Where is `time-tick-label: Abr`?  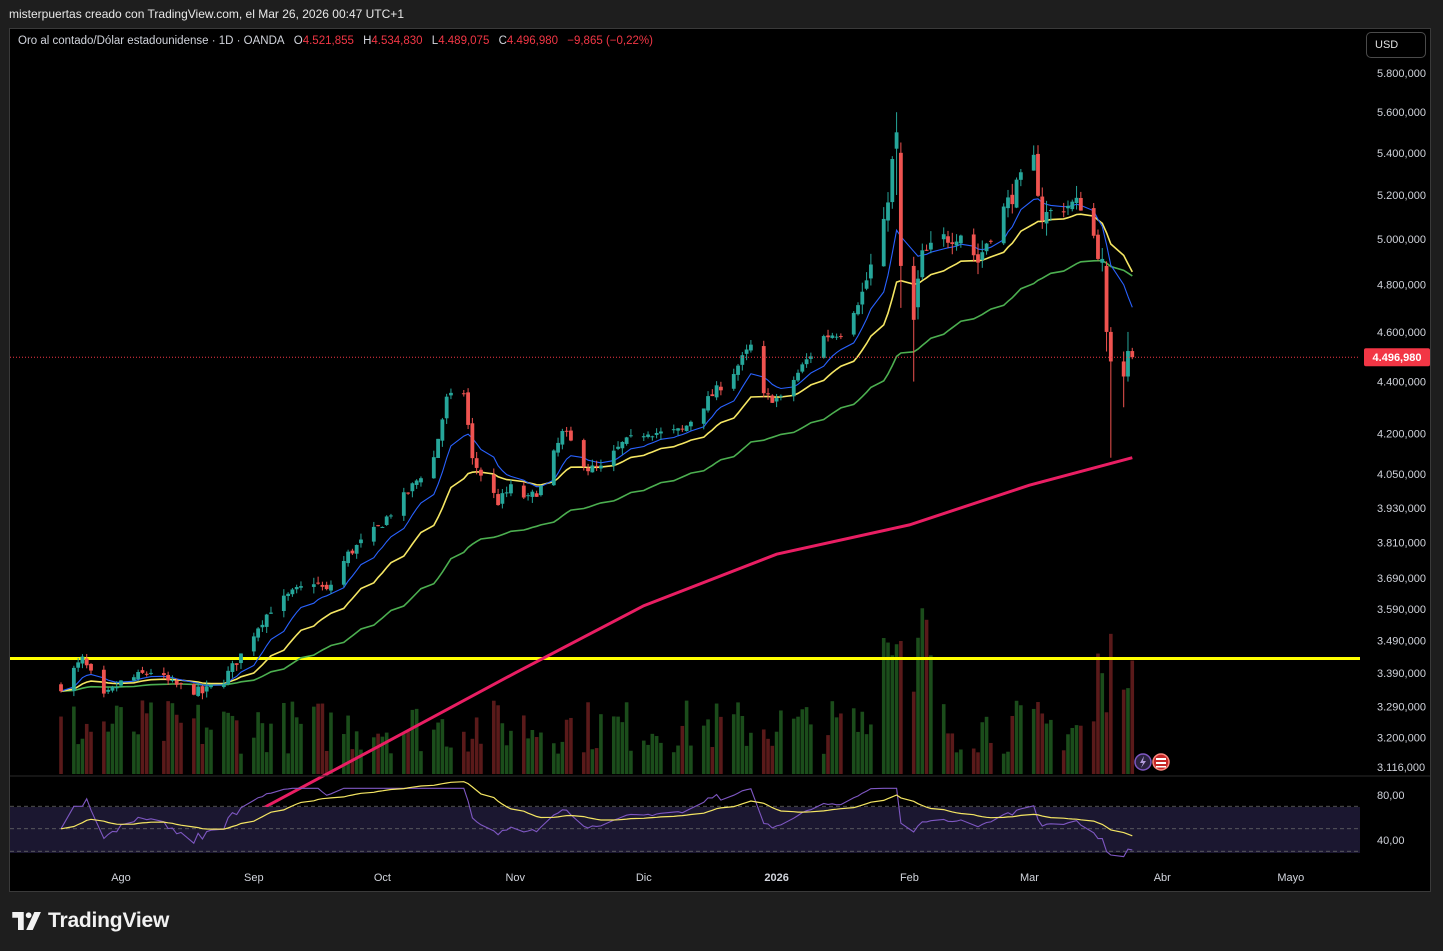 time-tick-label: Abr is located at coordinates (1162, 878).